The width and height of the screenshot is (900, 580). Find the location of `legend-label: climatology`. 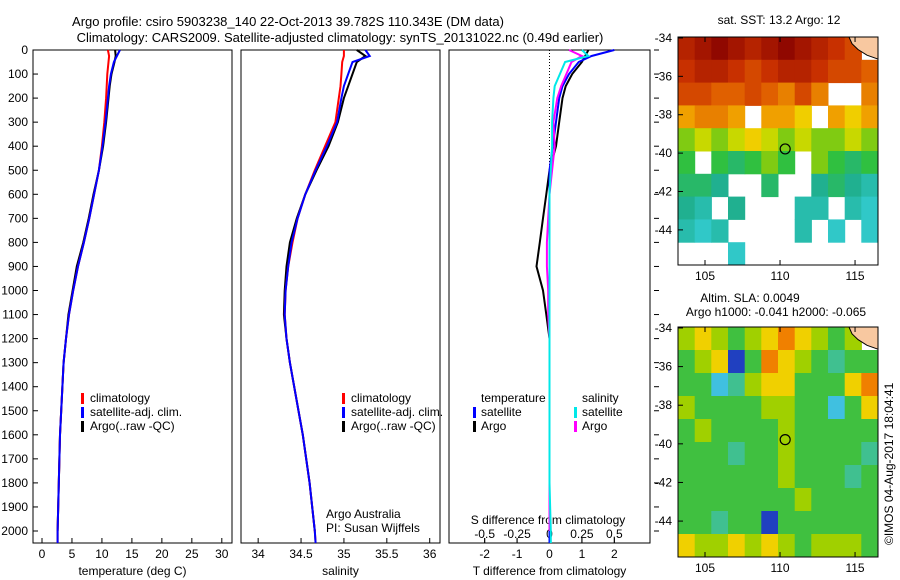

legend-label: climatology is located at coordinates (381, 398).